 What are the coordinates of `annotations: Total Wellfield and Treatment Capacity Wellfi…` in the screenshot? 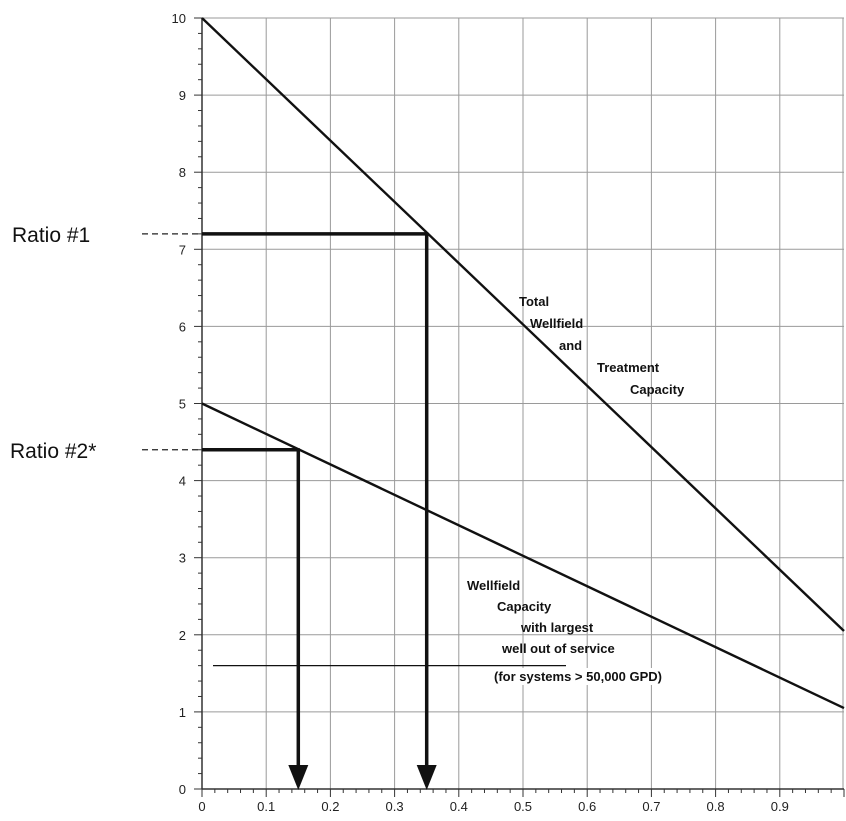 It's located at (576, 489).